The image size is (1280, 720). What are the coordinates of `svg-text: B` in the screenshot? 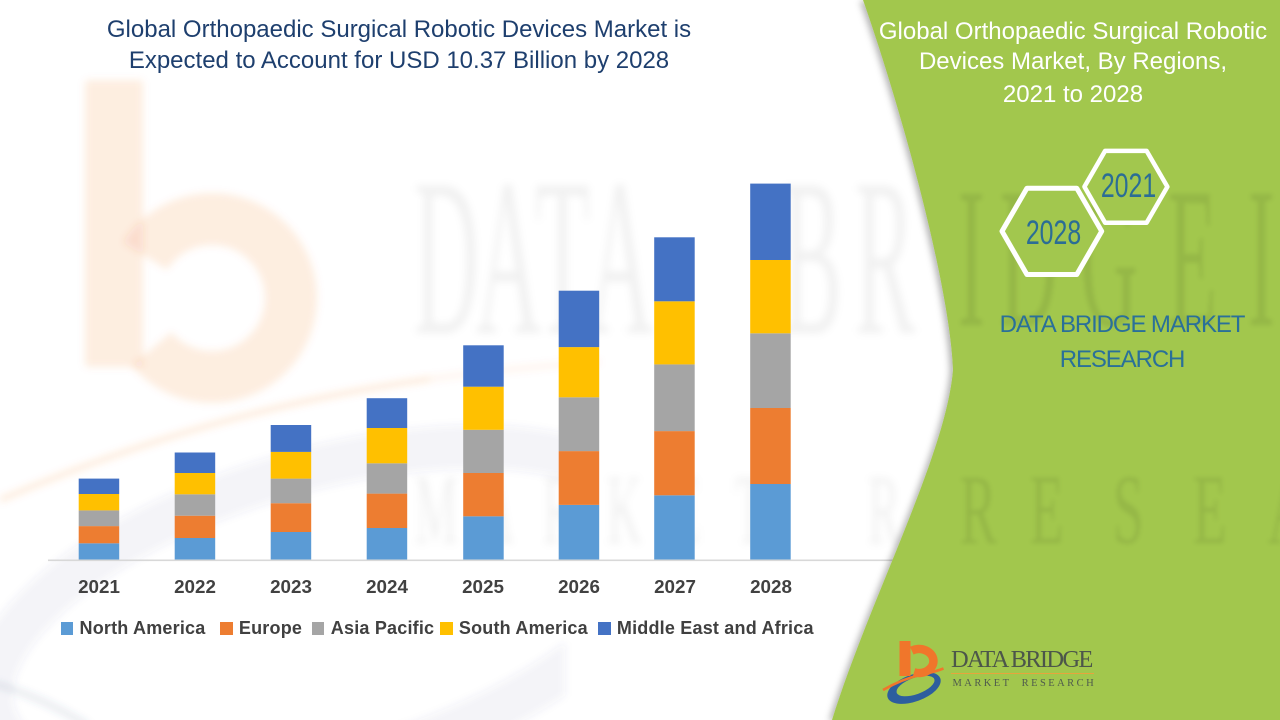 It's located at (812, 257).